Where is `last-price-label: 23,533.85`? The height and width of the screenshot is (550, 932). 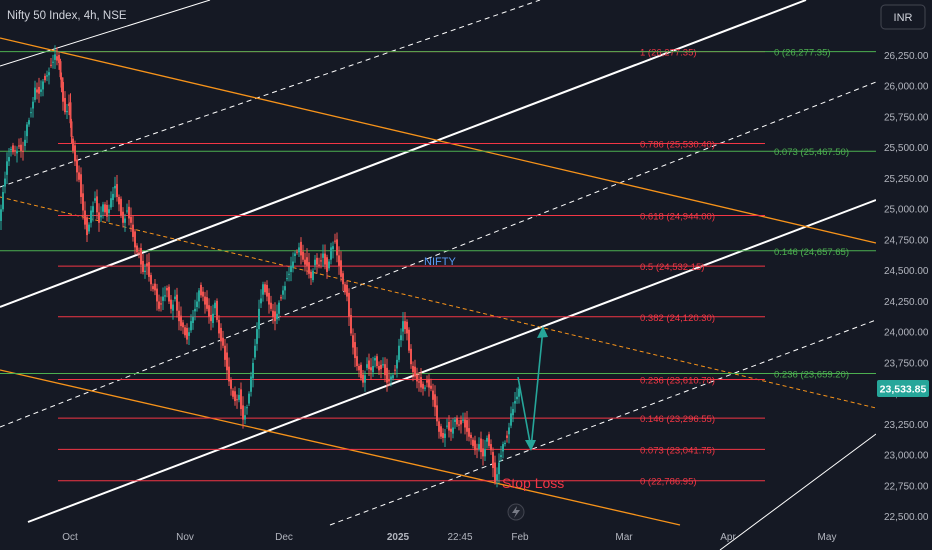
last-price-label: 23,533.85 is located at coordinates (903, 390).